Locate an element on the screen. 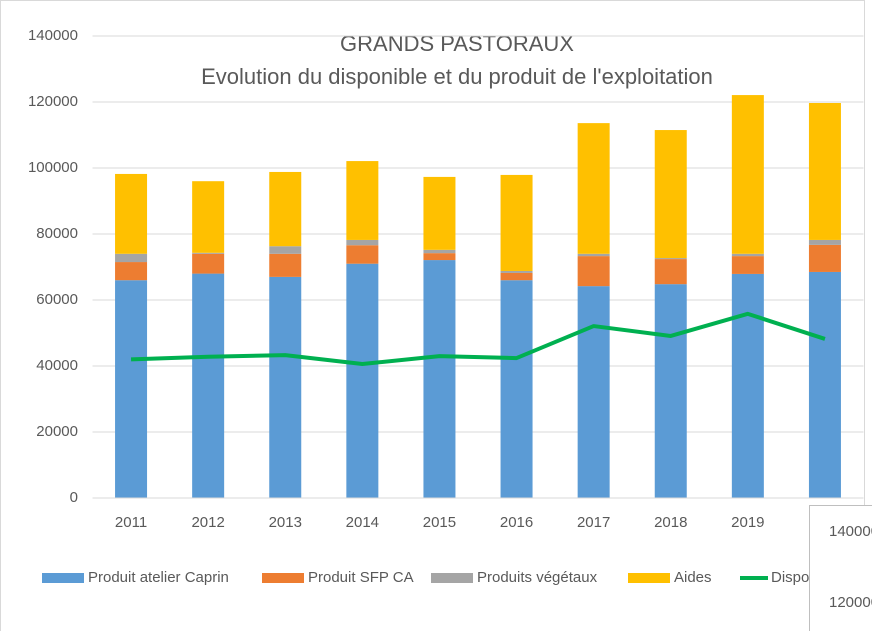  y-tick-label: 80000 is located at coordinates (57, 233).